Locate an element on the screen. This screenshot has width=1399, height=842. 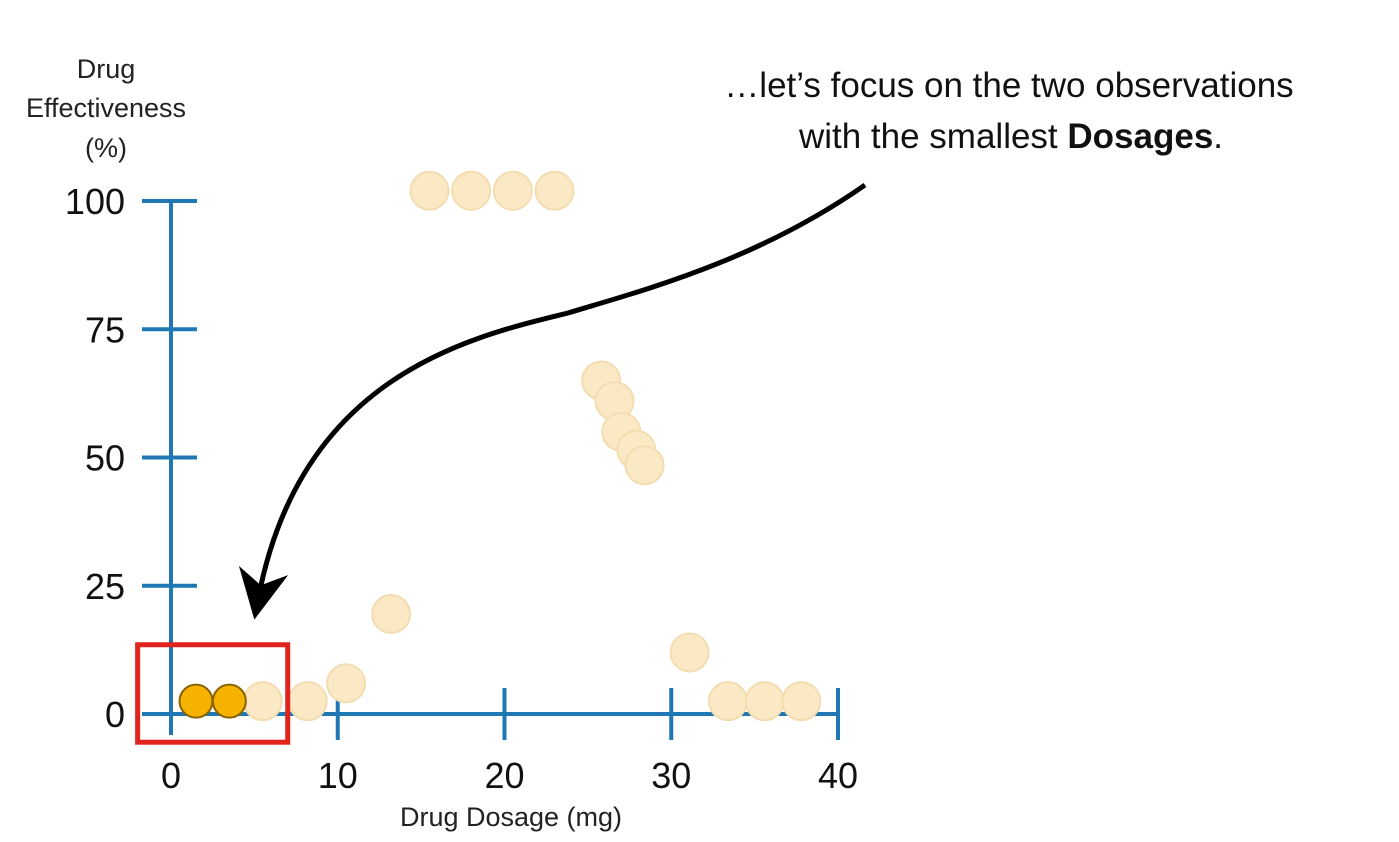
y-axis-label-line-1: Drug is located at coordinates (106, 69).